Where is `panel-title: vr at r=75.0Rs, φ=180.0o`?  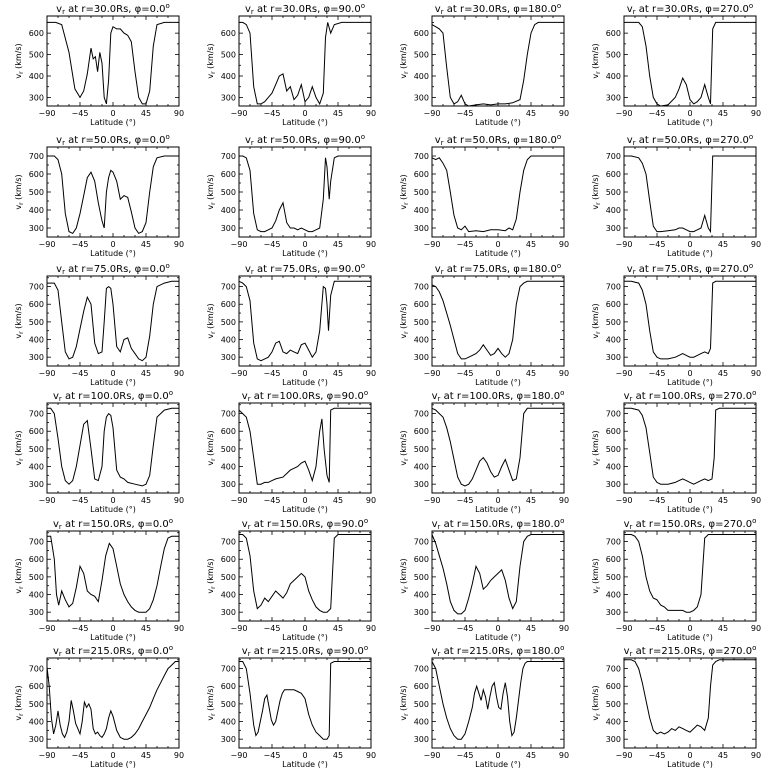 panel-title: vr at r=75.0Rs, φ=180.0o is located at coordinates (498, 269).